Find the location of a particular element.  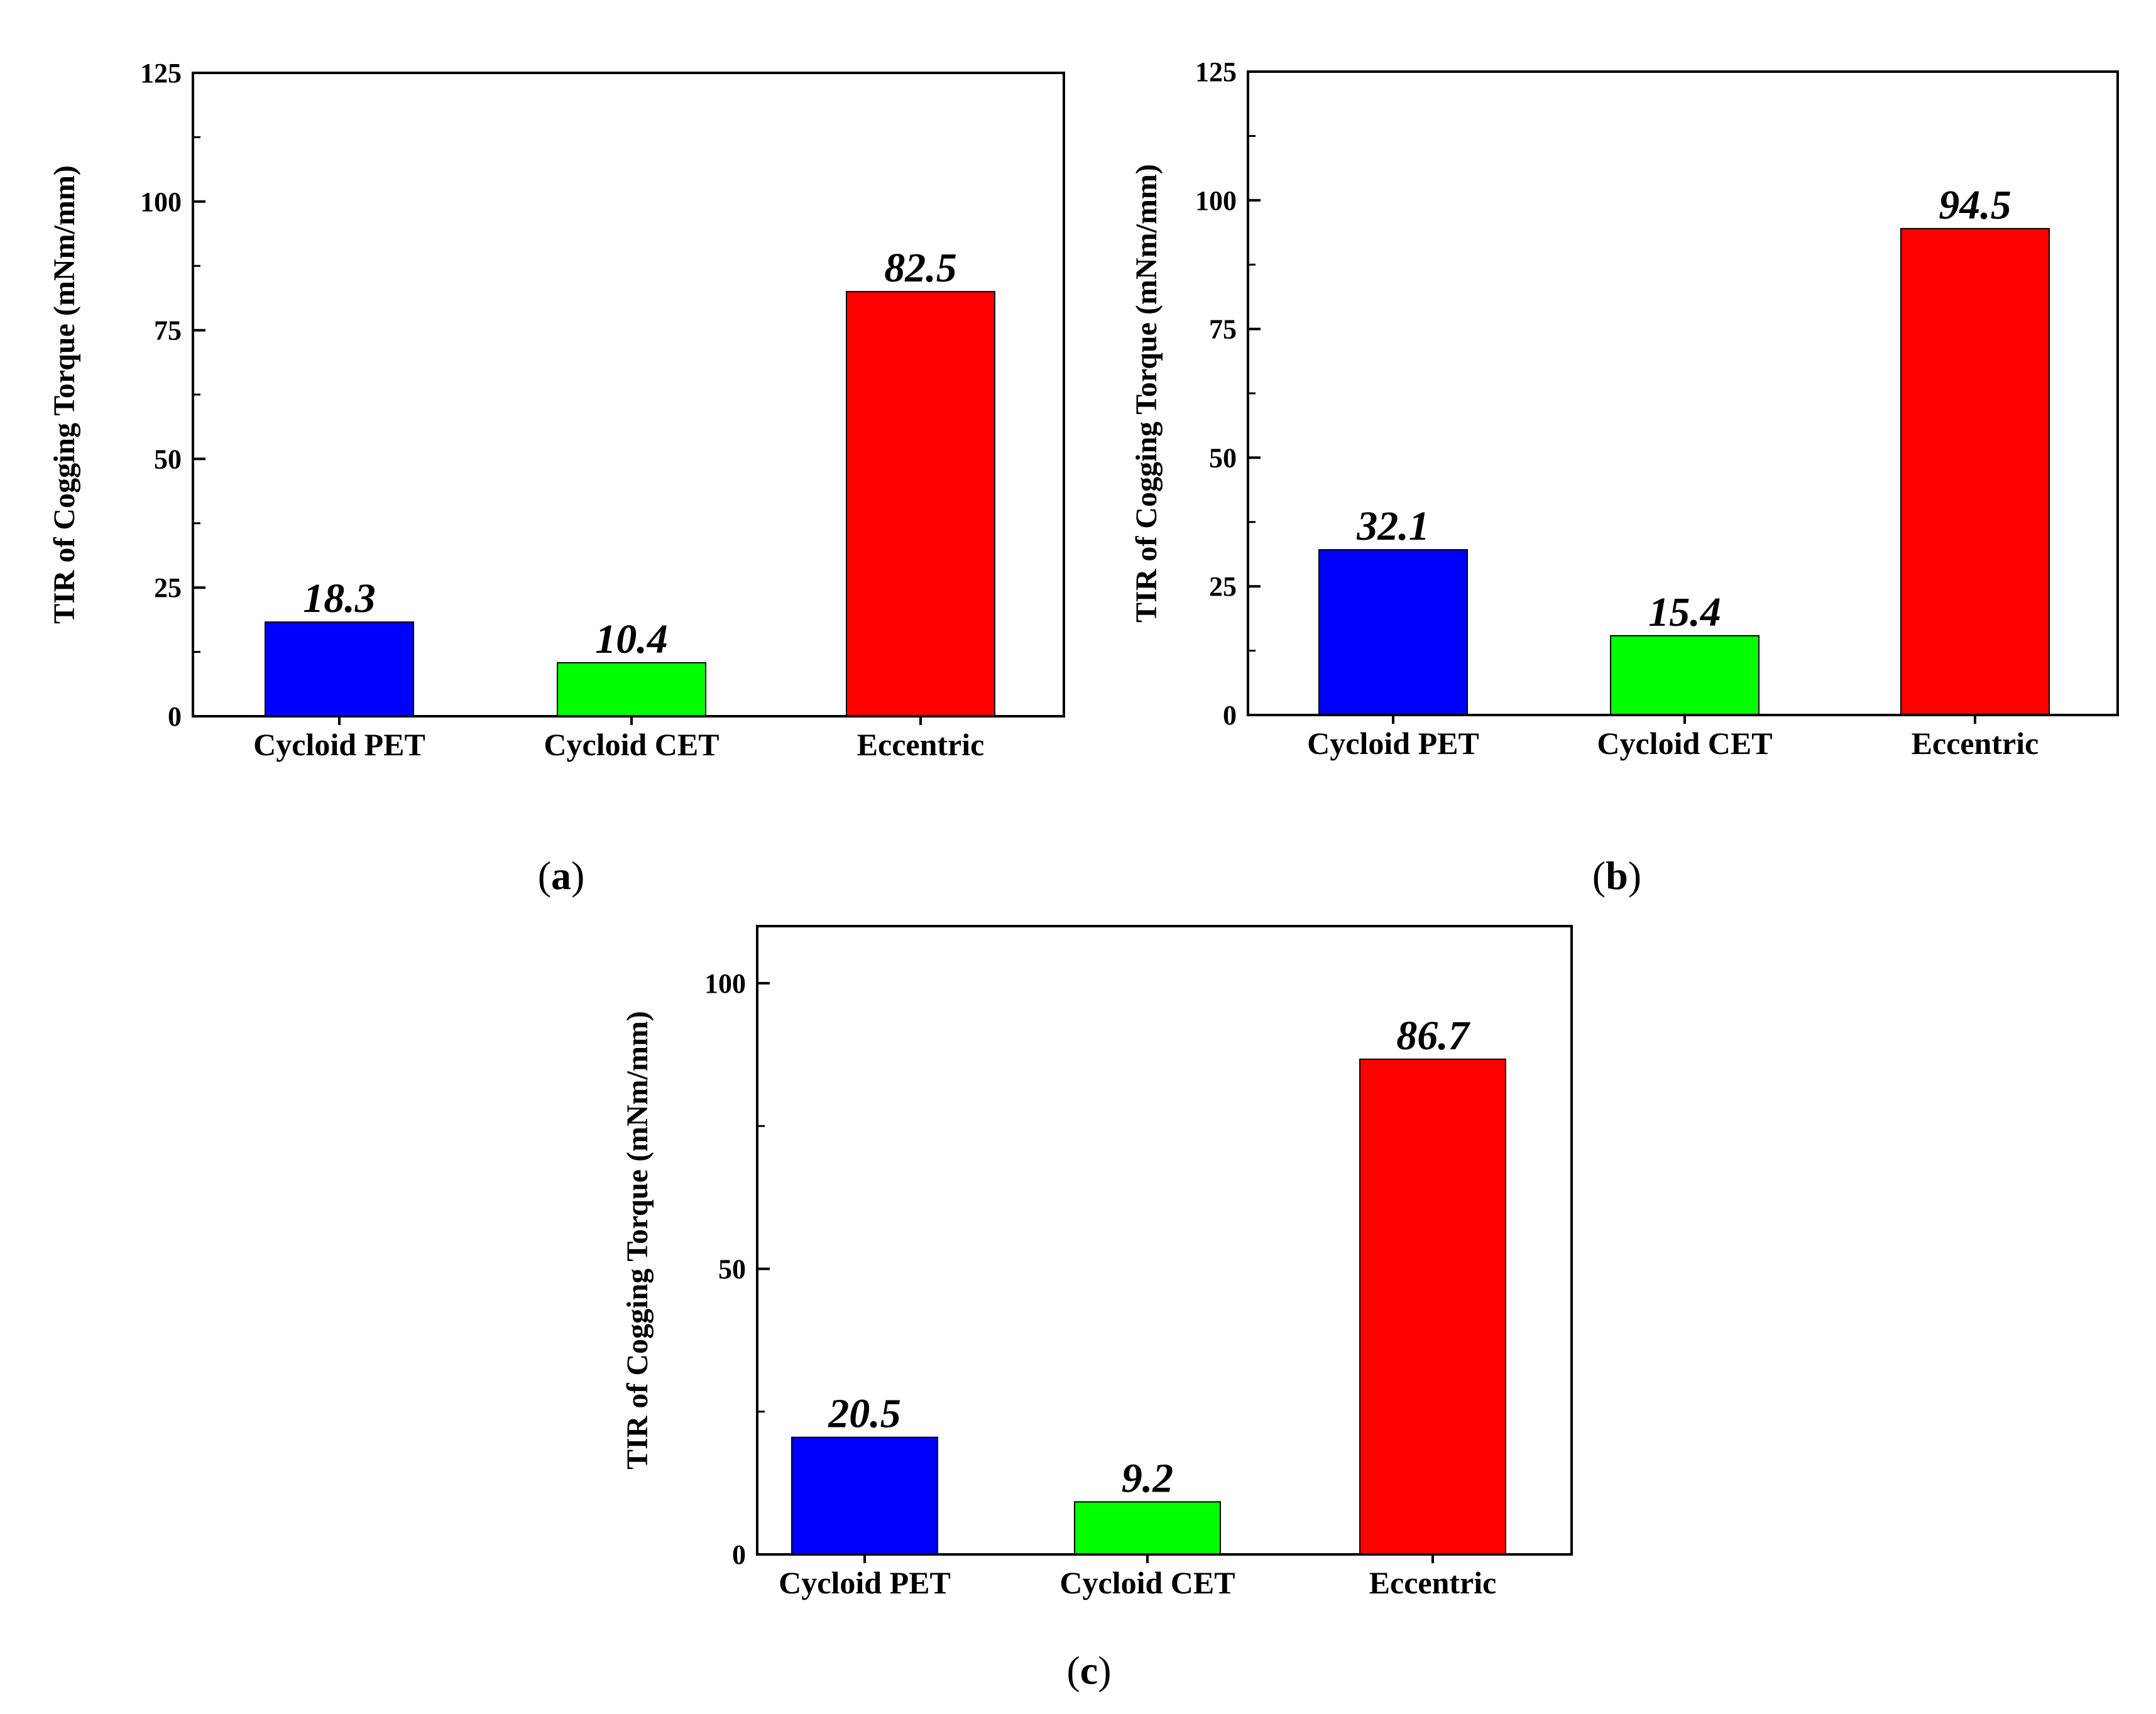

category-label-b-1: Cycloid PET is located at coordinates (1393, 743).